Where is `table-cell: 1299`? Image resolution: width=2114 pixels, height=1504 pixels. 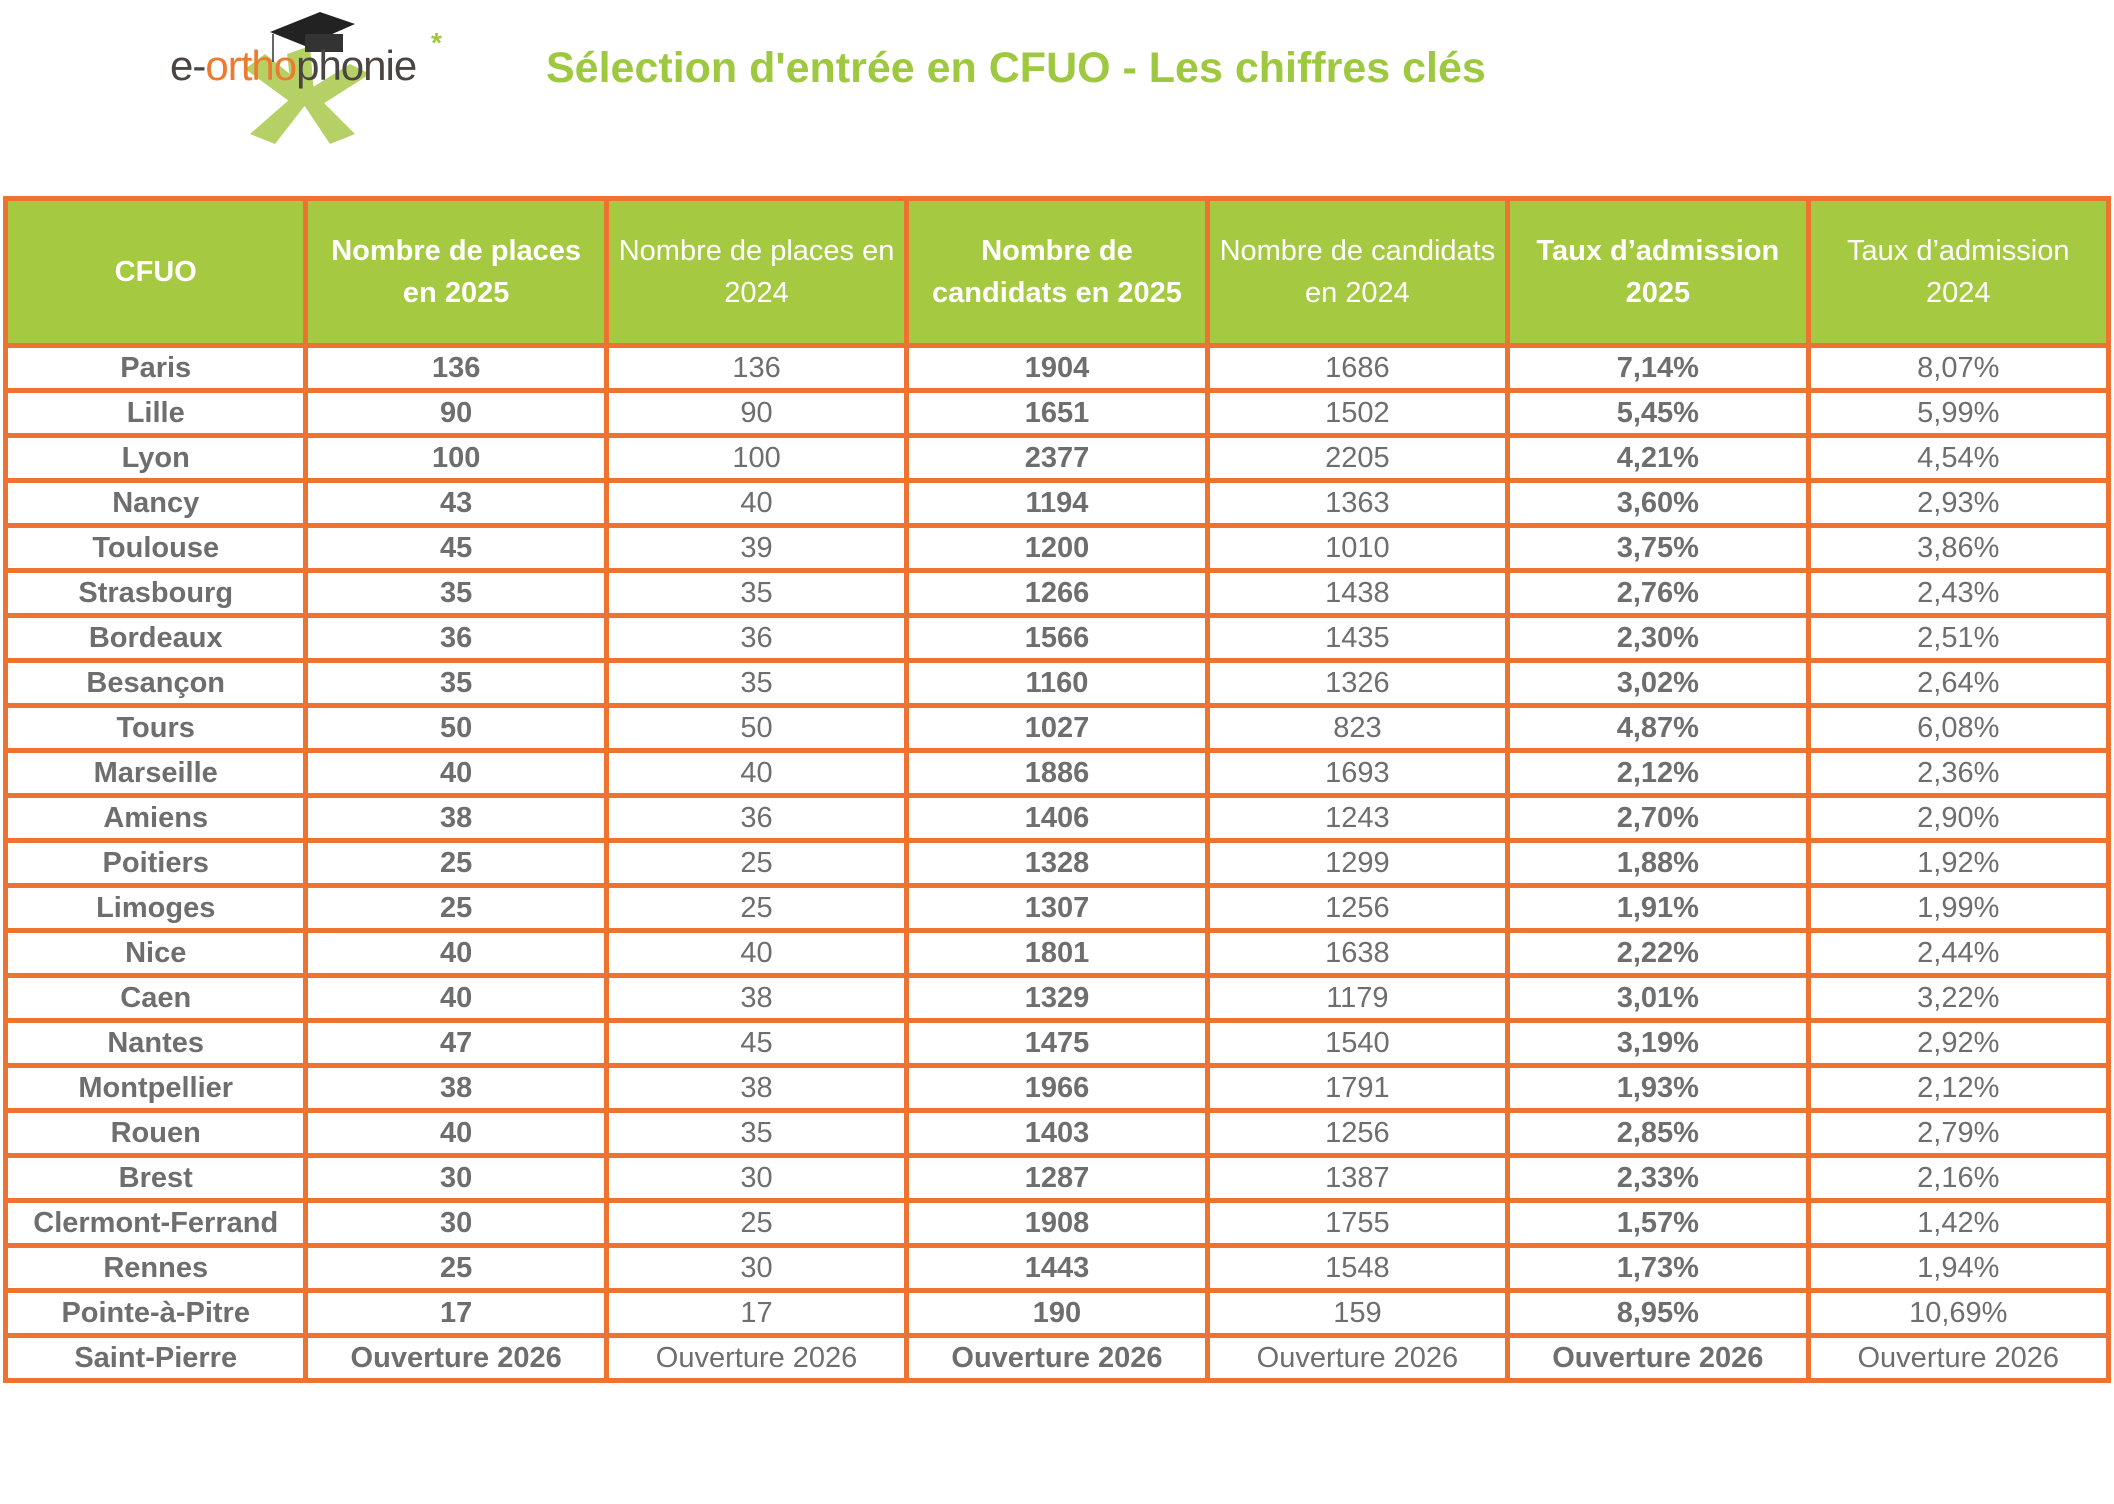
table-cell: 1299 is located at coordinates (1357, 863).